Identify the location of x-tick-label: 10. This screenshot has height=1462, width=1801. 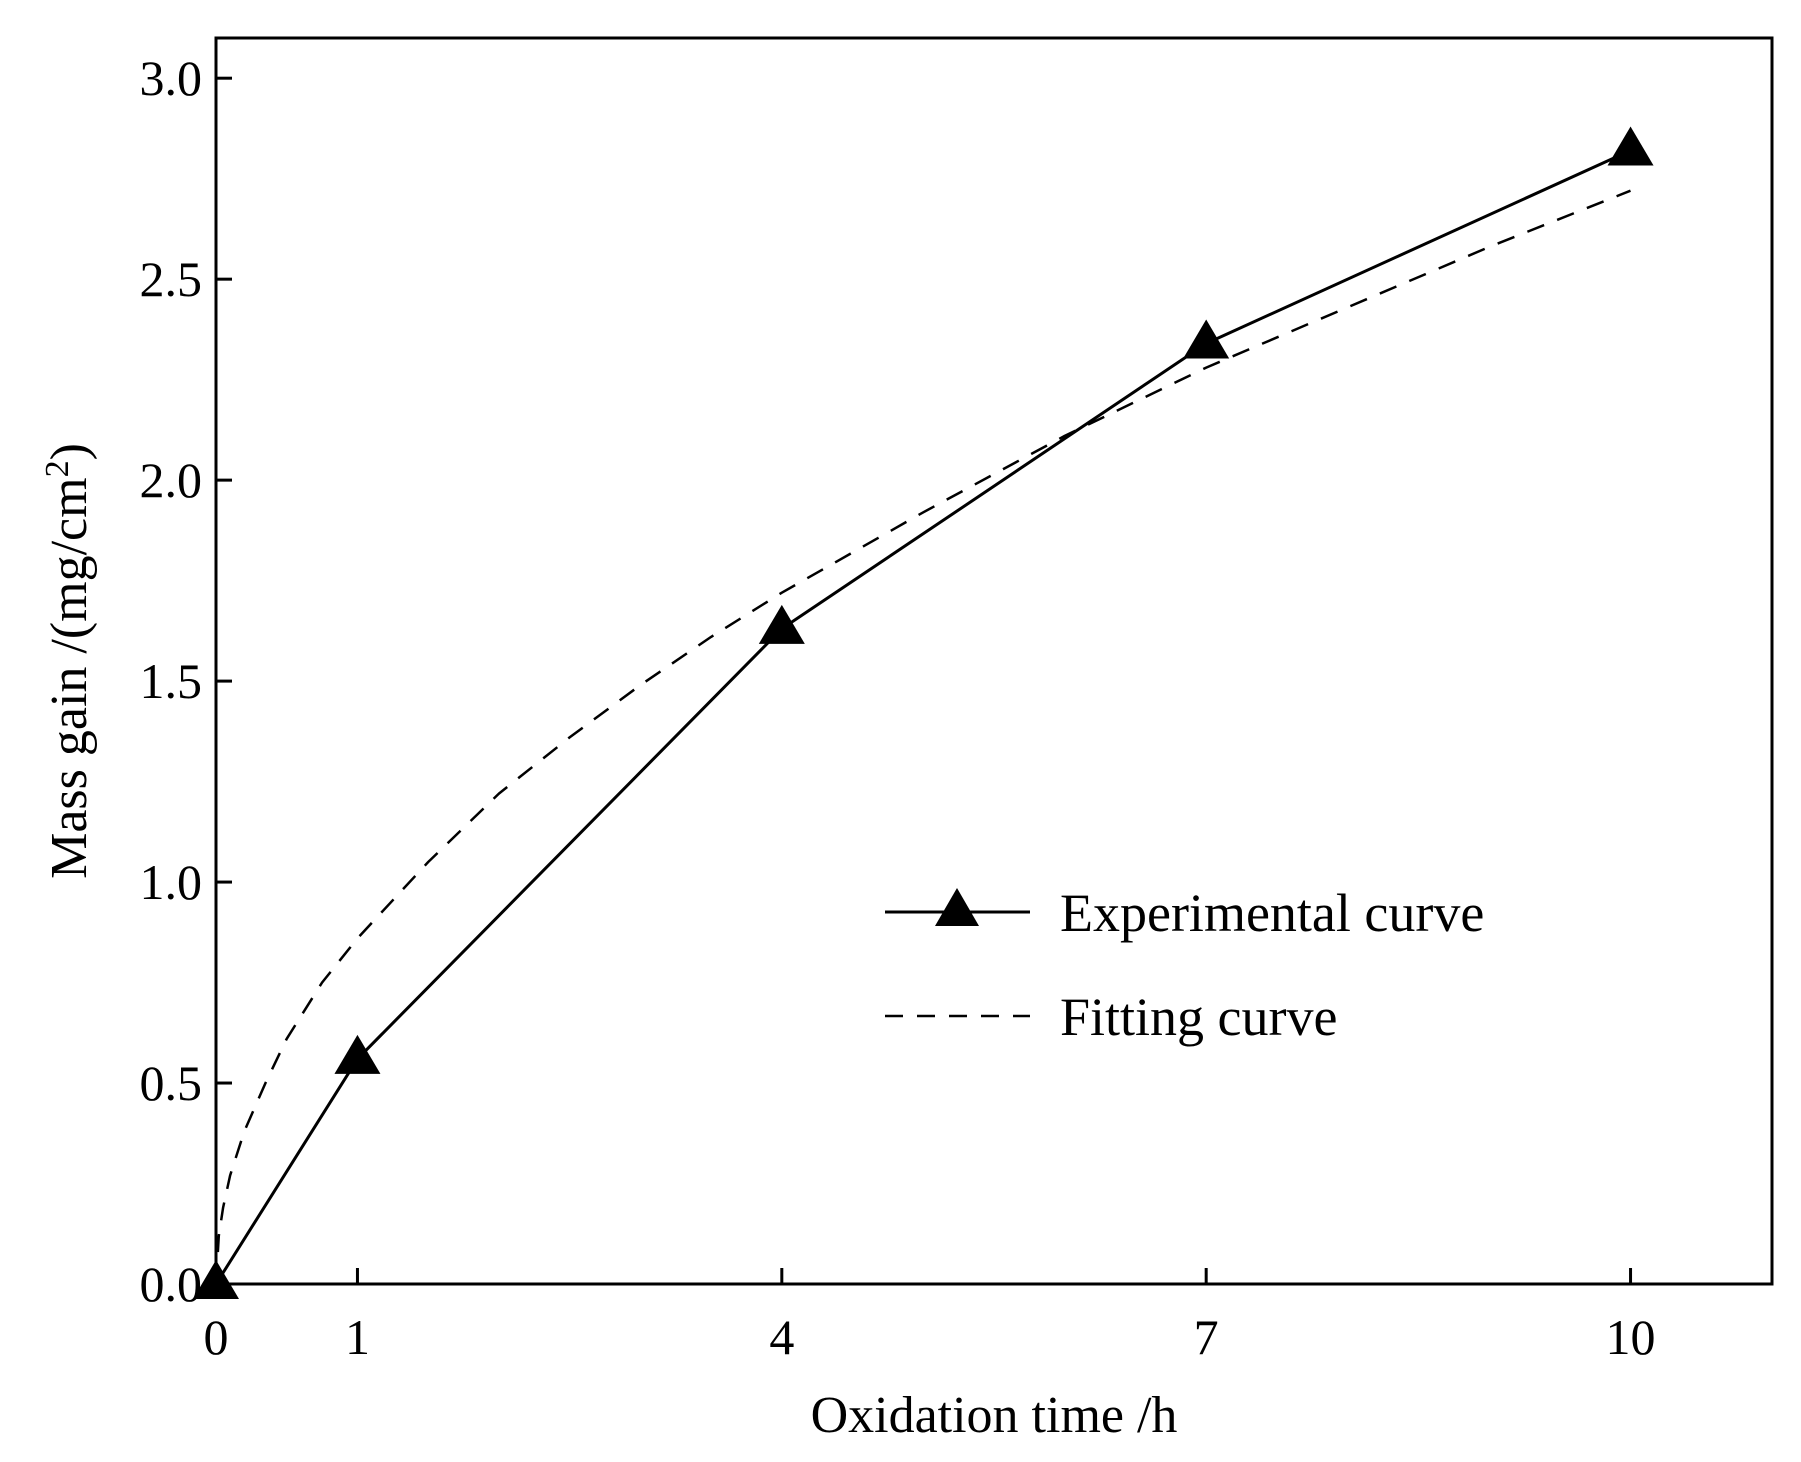
(1631, 1337).